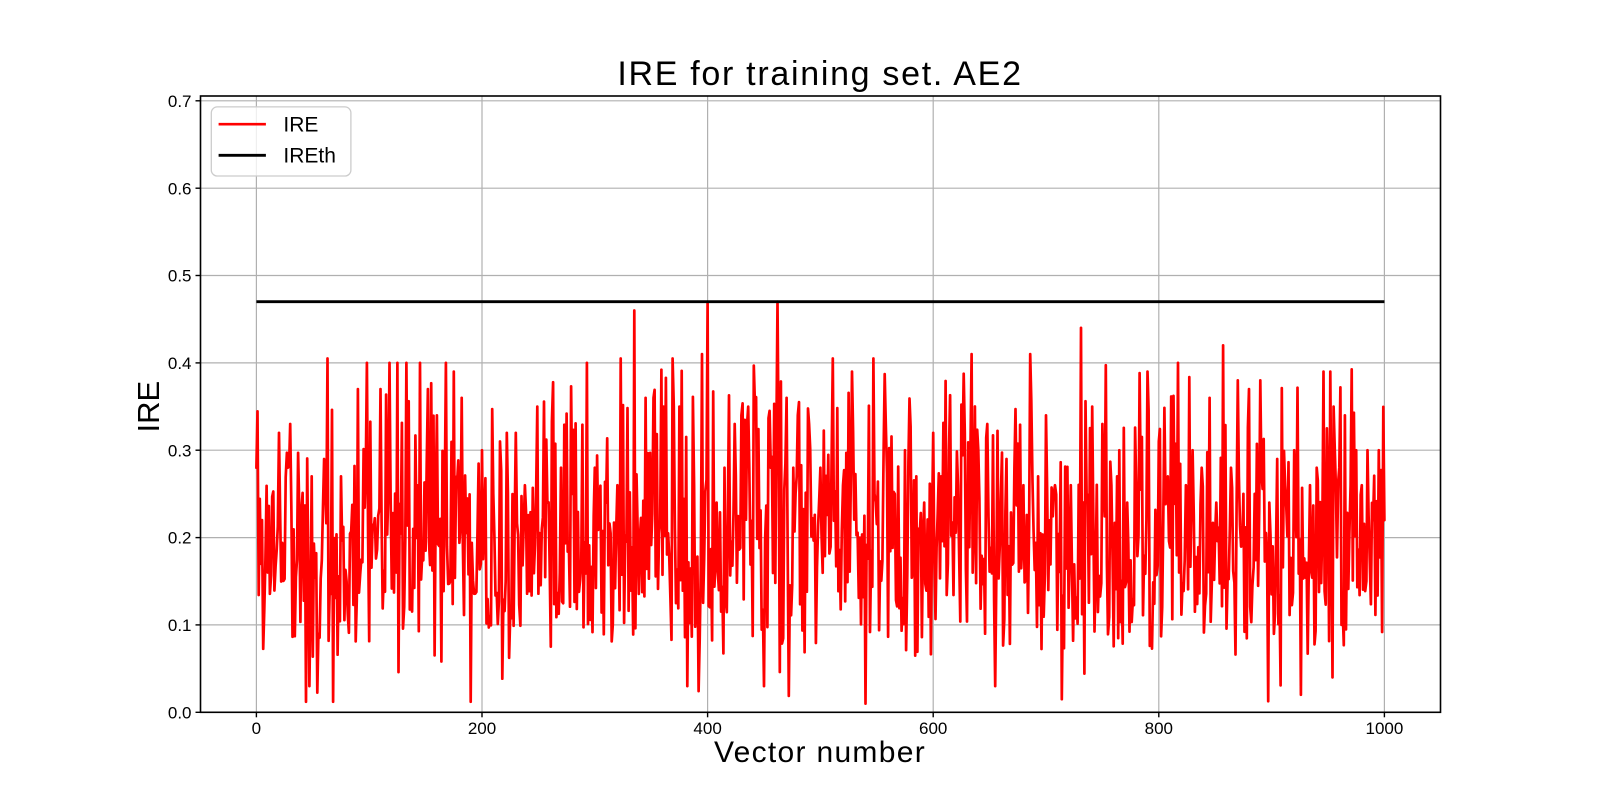 Image resolution: width=1600 pixels, height=800 pixels. Describe the element at coordinates (309, 156) in the screenshot. I see `svg-text: IREth` at that location.